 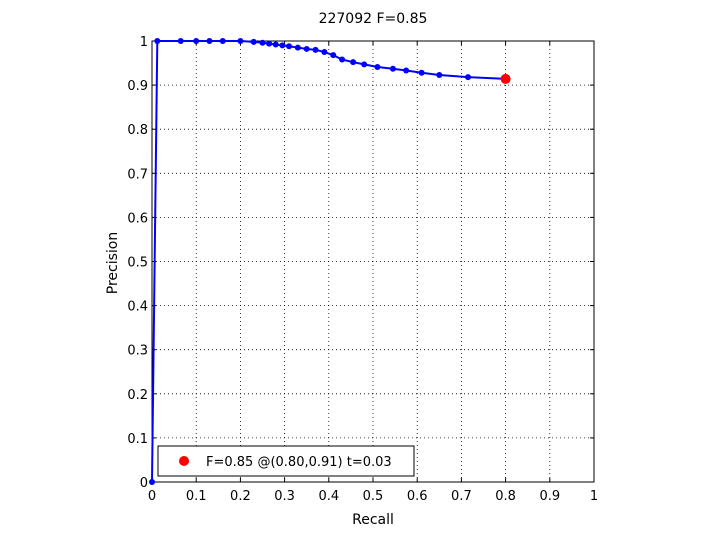 What do you see at coordinates (594, 496) in the screenshot?
I see `x-tick-label: 1` at bounding box center [594, 496].